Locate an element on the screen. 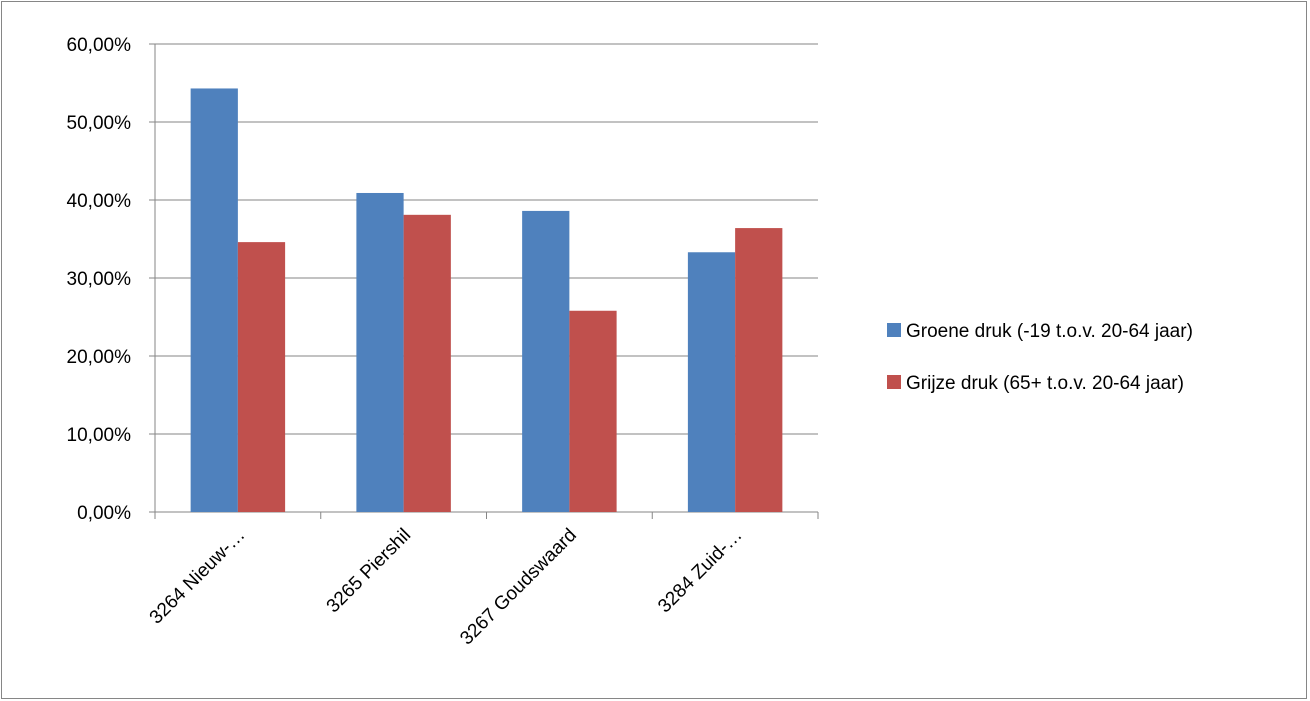  y-tick-label: 40,00% is located at coordinates (99, 201).